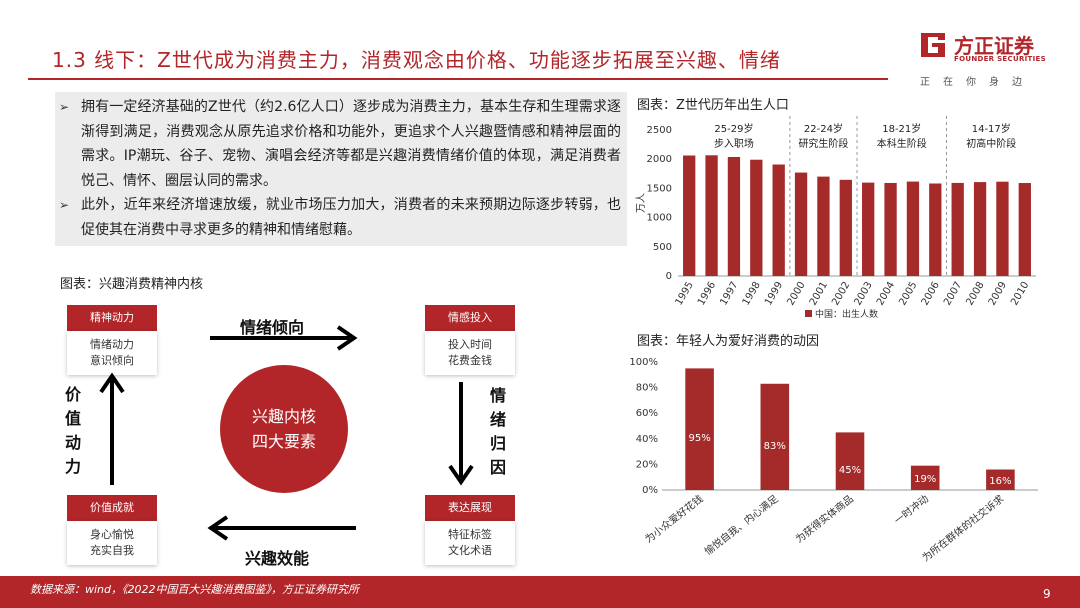  I want to click on bar-2007, so click(957, 229).